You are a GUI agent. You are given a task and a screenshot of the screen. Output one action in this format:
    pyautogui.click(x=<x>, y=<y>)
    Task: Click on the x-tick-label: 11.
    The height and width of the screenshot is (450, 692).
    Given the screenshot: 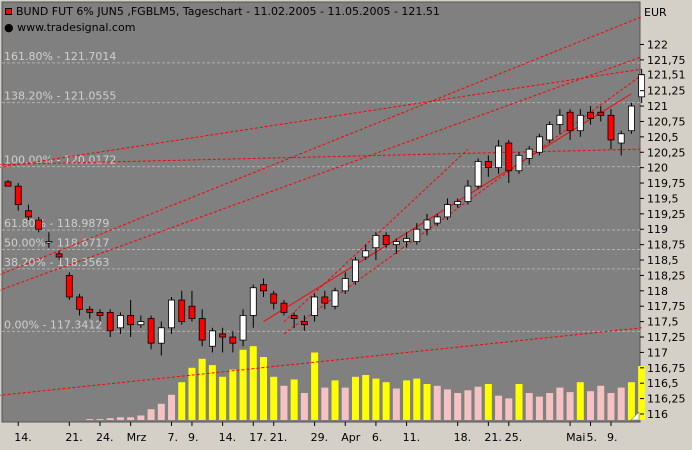 What is the action you would take?
    pyautogui.click(x=412, y=437)
    